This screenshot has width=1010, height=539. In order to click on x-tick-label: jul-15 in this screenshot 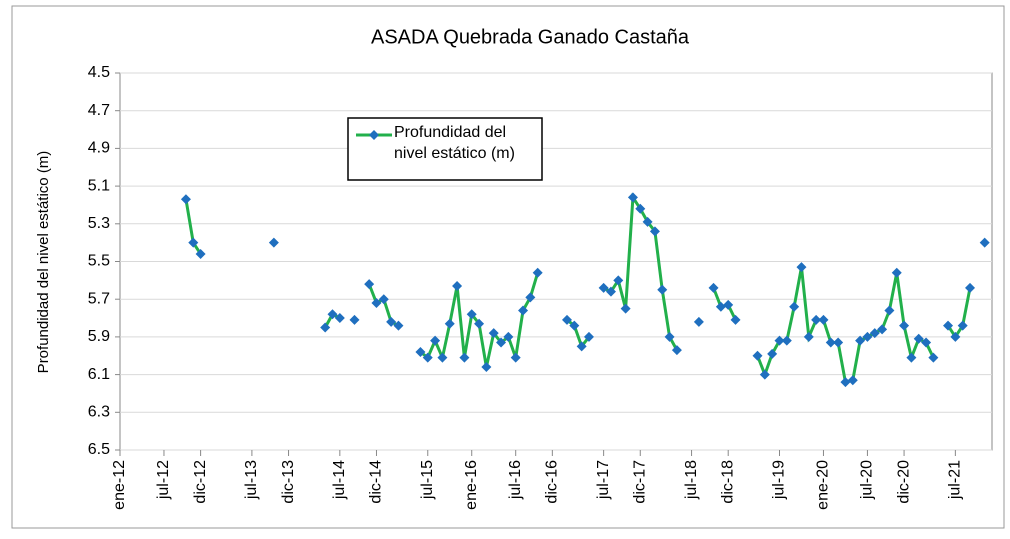, I will do `click(427, 480)`.